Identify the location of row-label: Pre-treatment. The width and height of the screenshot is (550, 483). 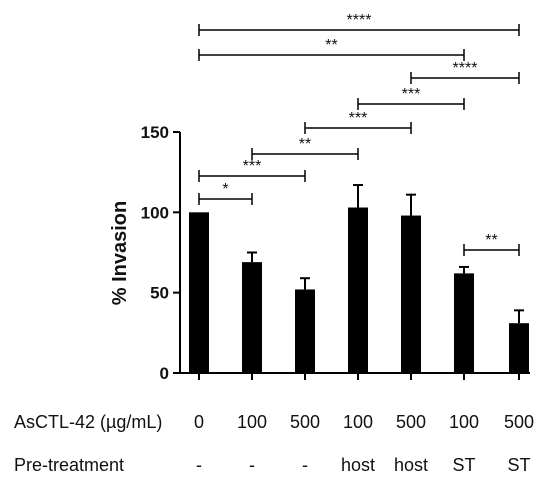
(69, 465).